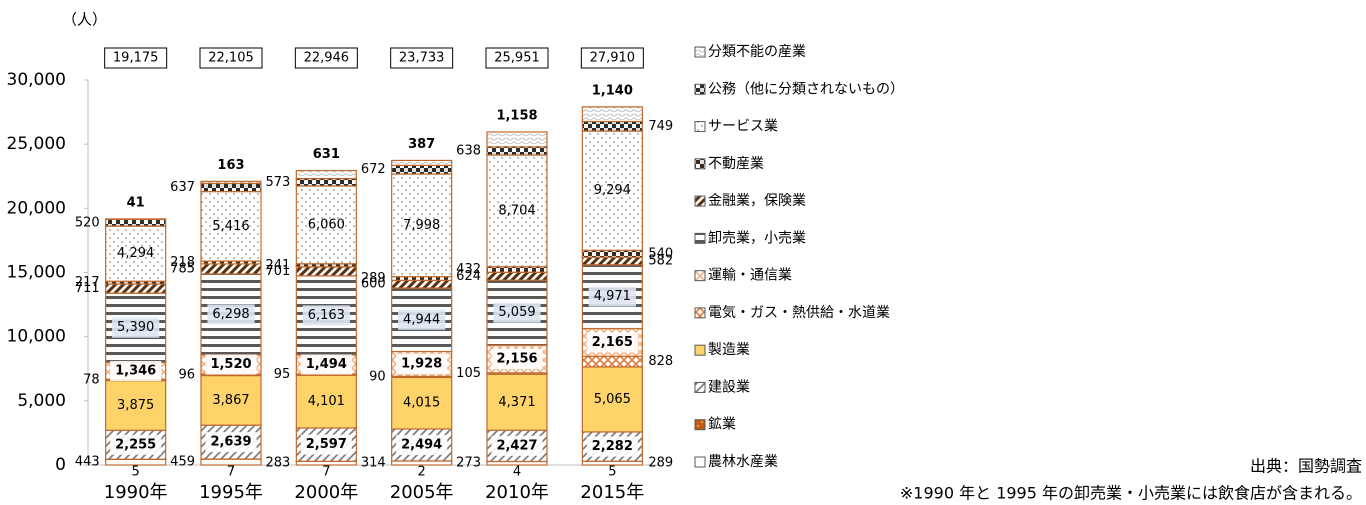 The width and height of the screenshot is (1366, 505). I want to click on data-label: 3,867, so click(230, 400).